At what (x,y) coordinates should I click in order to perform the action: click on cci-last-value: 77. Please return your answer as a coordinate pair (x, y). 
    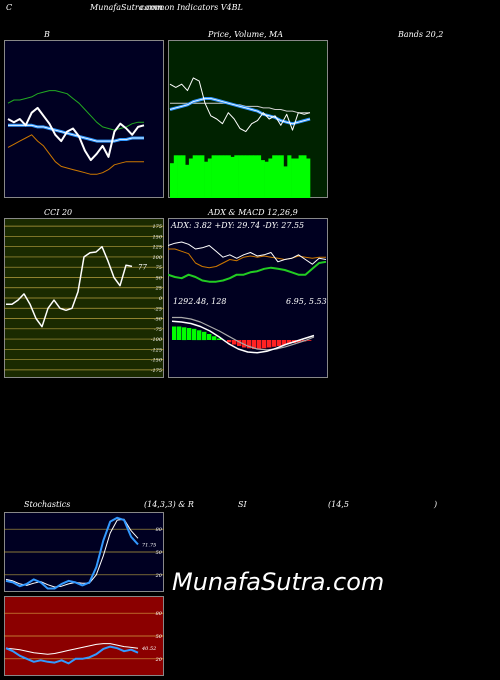
    Looking at the image, I should click on (142, 267).